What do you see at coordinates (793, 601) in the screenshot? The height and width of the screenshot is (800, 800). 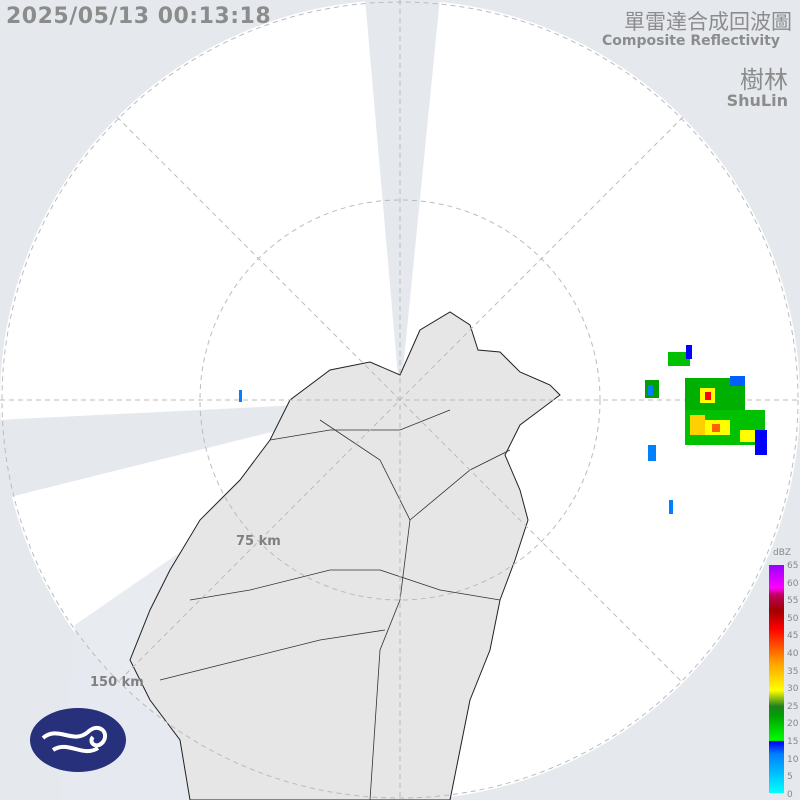 I see `legend-tick: 55` at bounding box center [793, 601].